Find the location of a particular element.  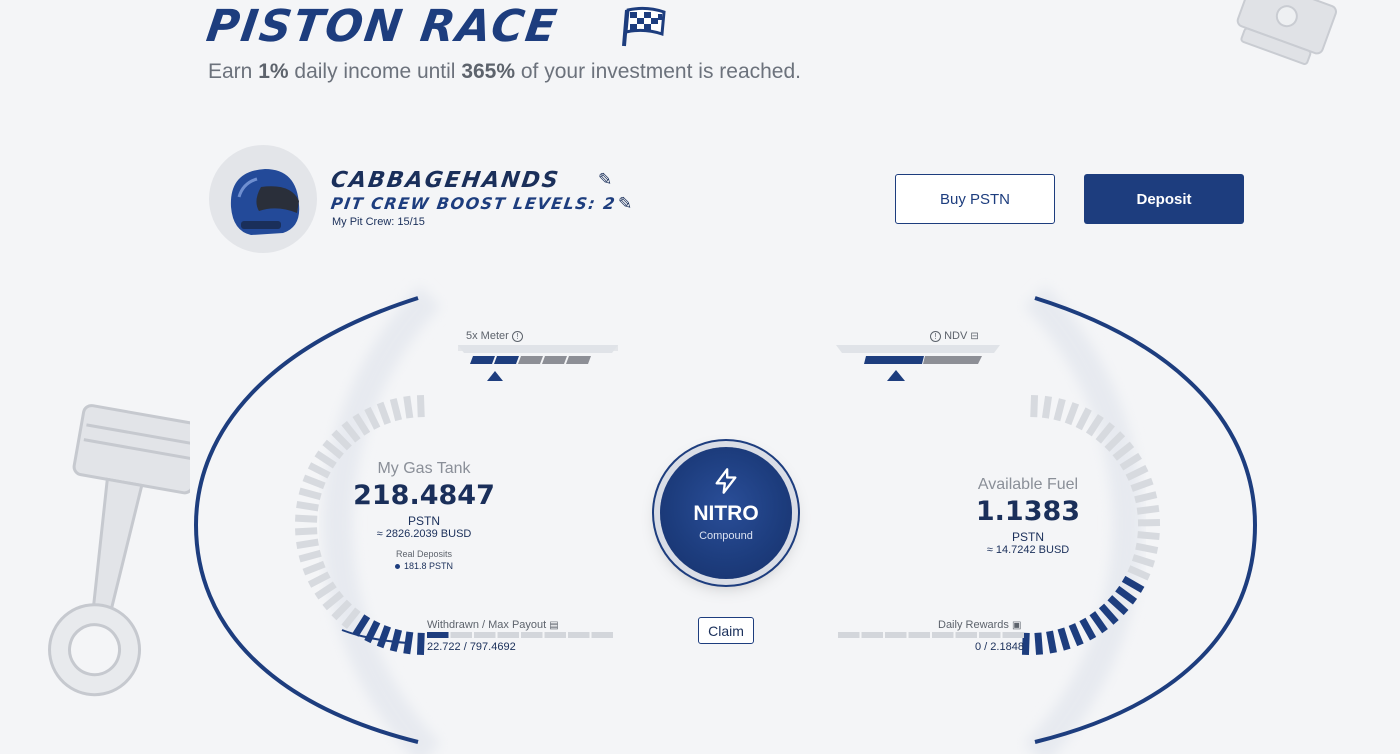

withdrawn-label-text: Withdrawn / Max Payout is located at coordinates (487, 625).